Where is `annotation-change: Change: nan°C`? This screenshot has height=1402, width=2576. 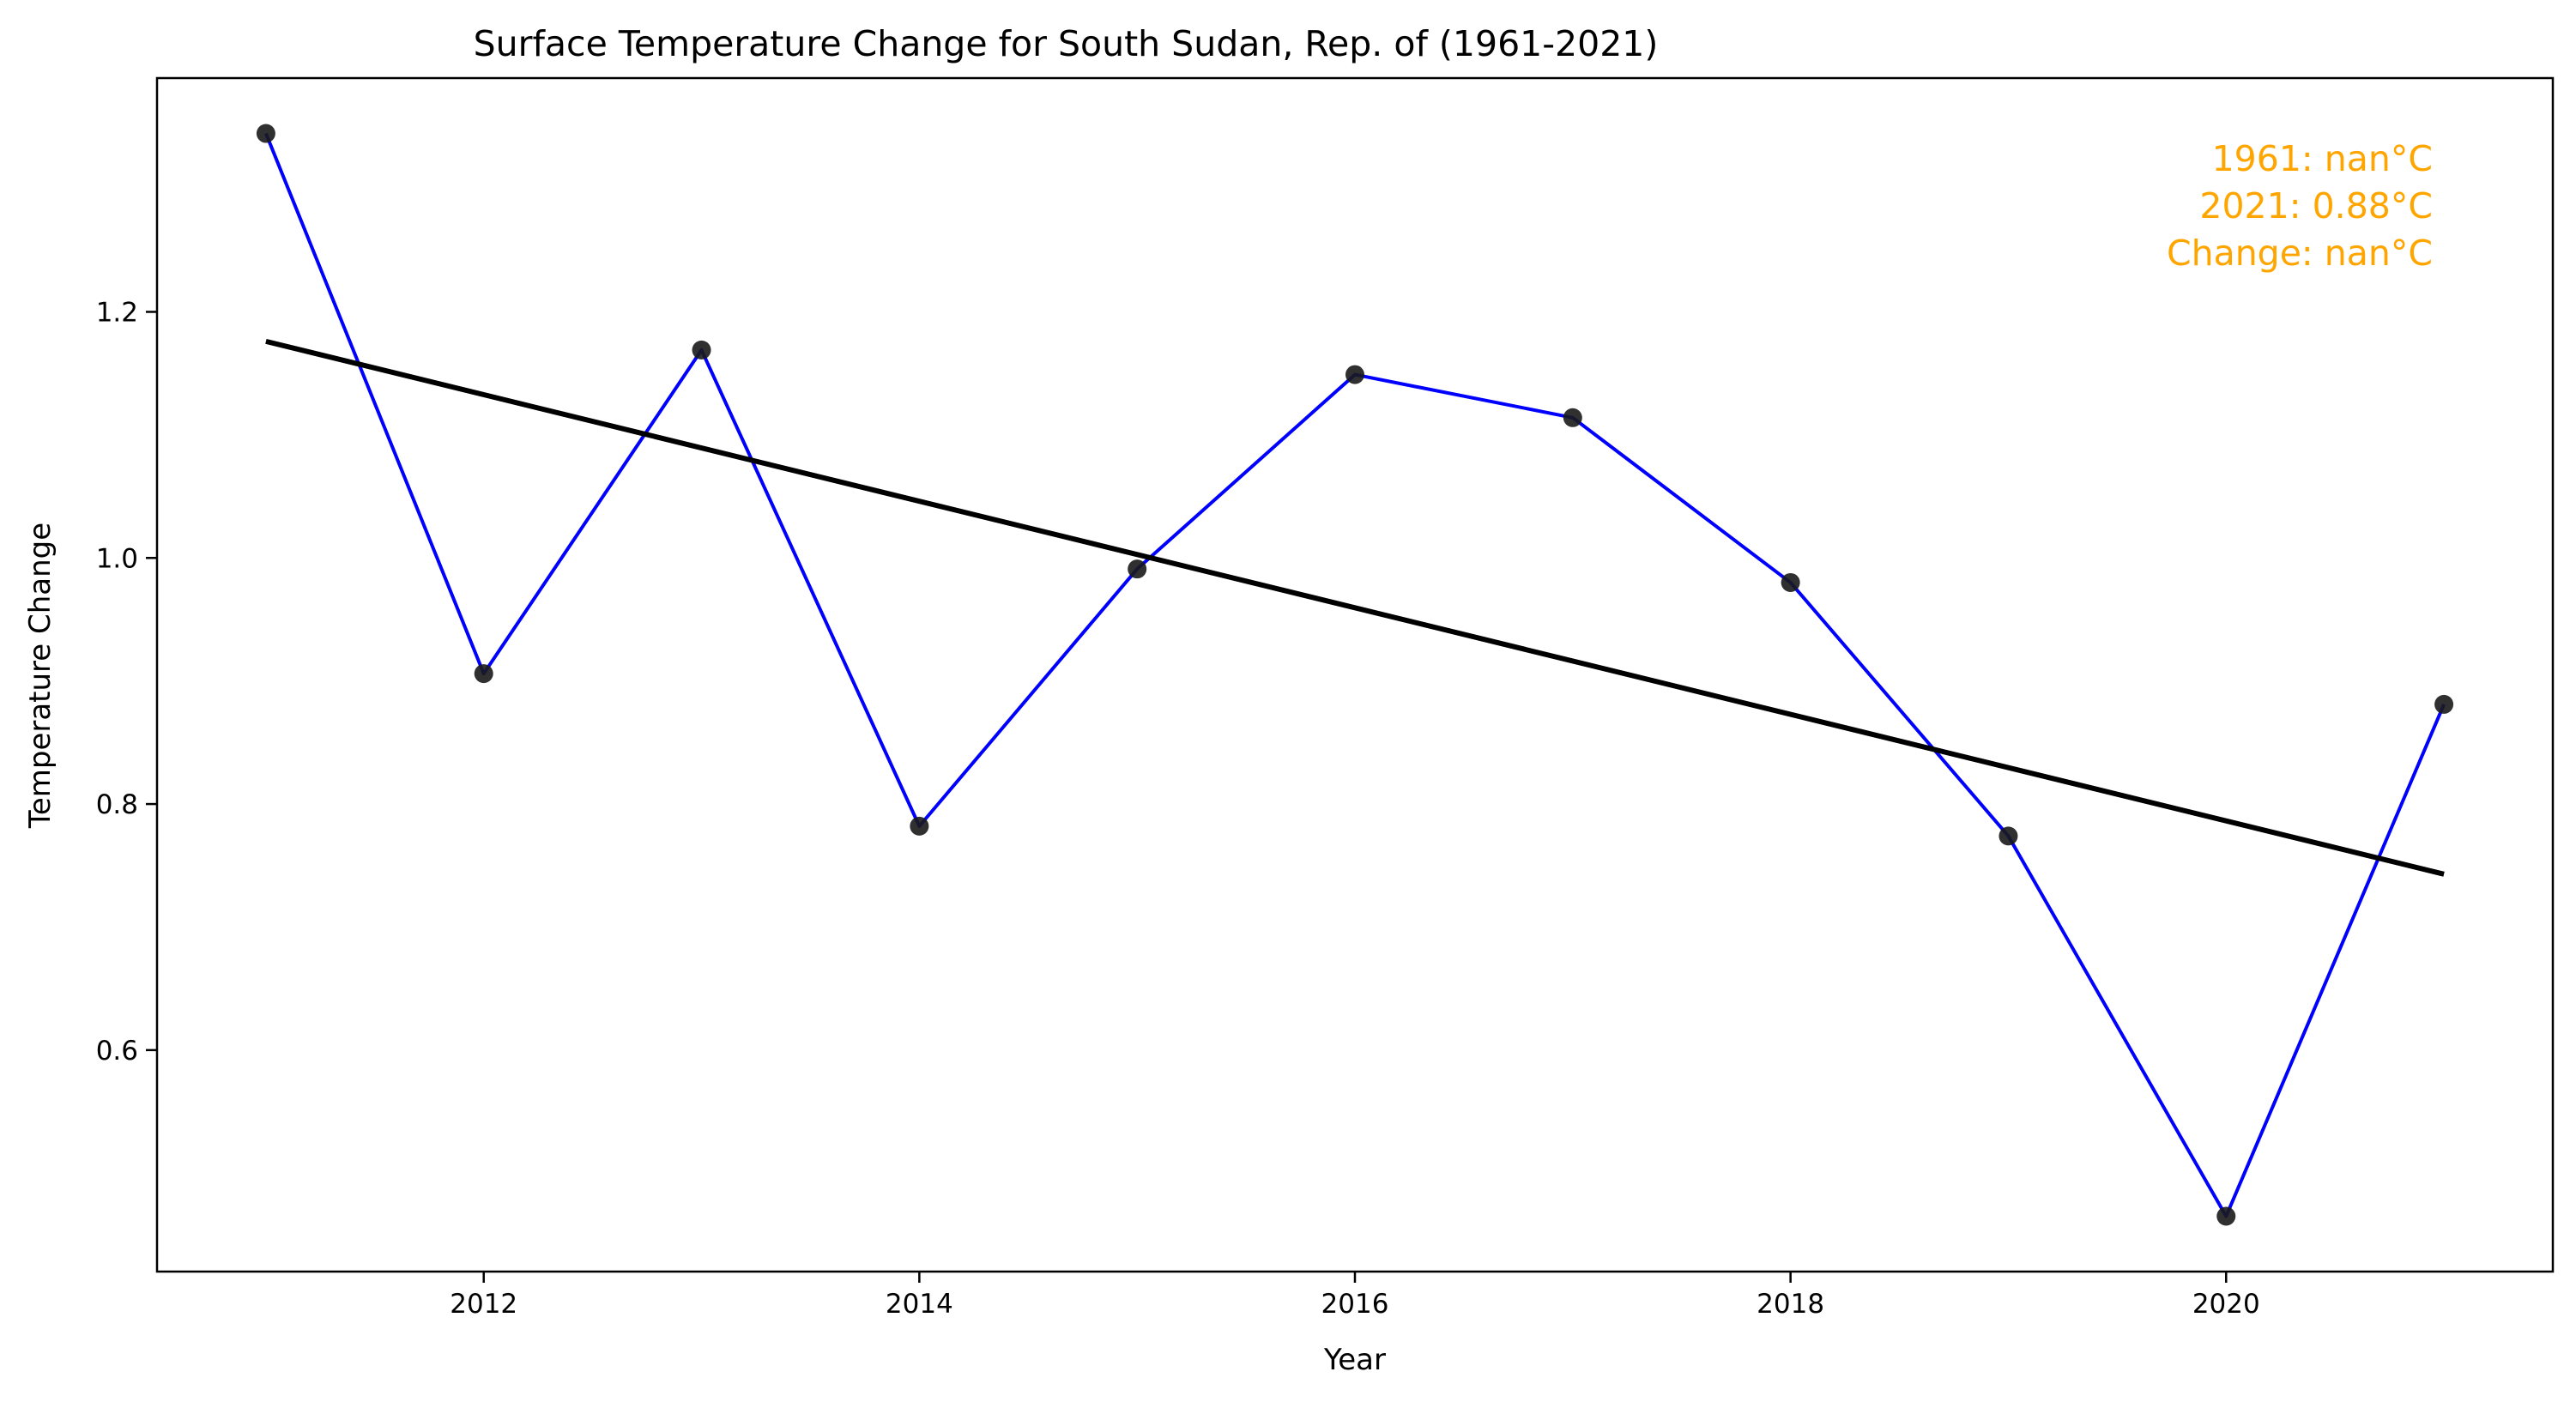 annotation-change: Change: nan°C is located at coordinates (2300, 253).